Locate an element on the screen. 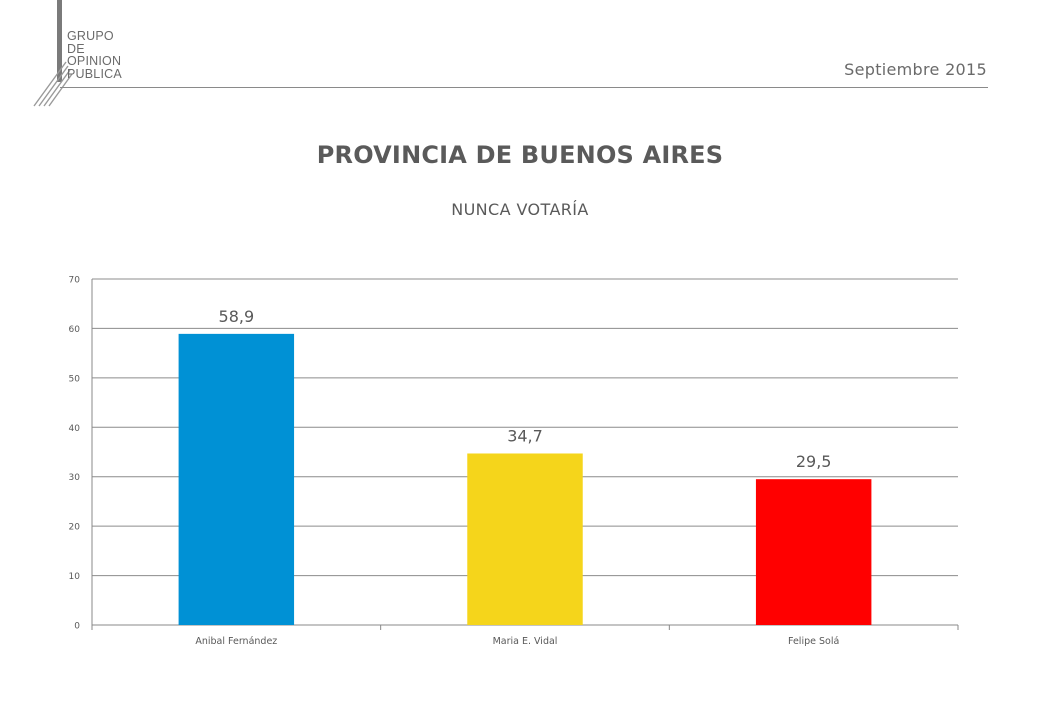 The width and height of the screenshot is (1040, 720). header-rule is located at coordinates (524, 87).